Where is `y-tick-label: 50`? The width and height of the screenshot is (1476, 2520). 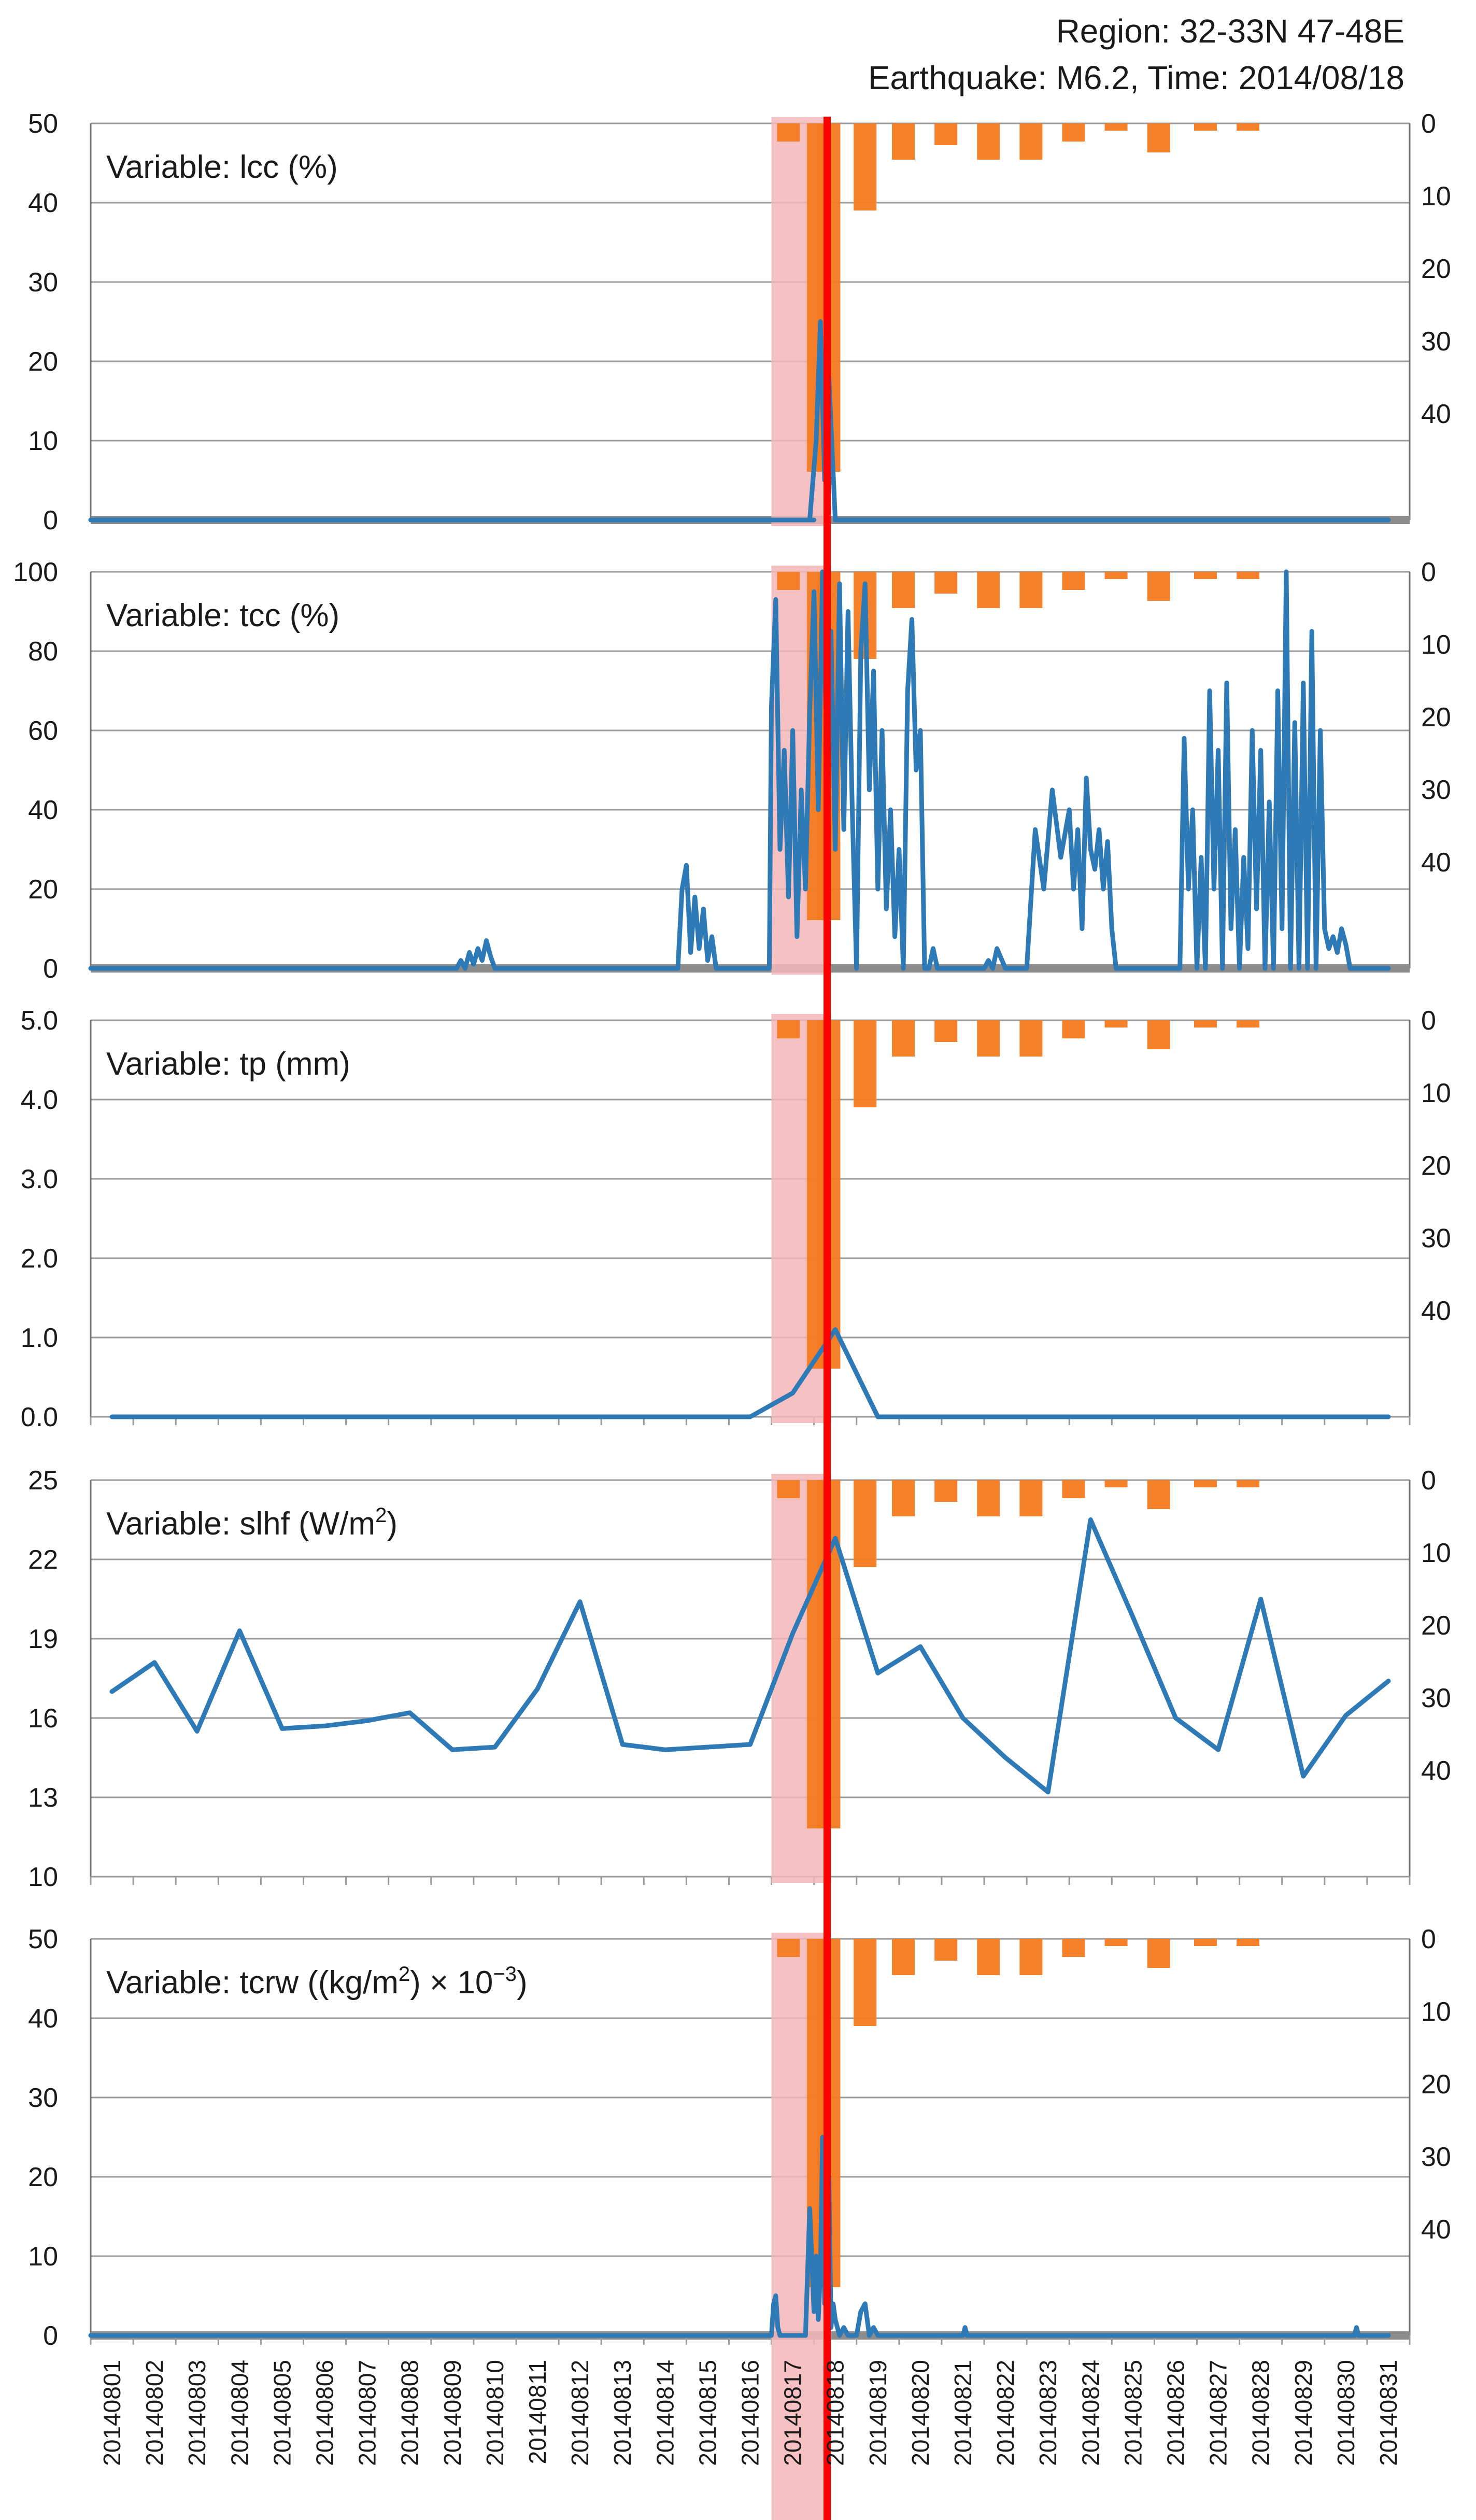 y-tick-label: 50 is located at coordinates (43, 1939).